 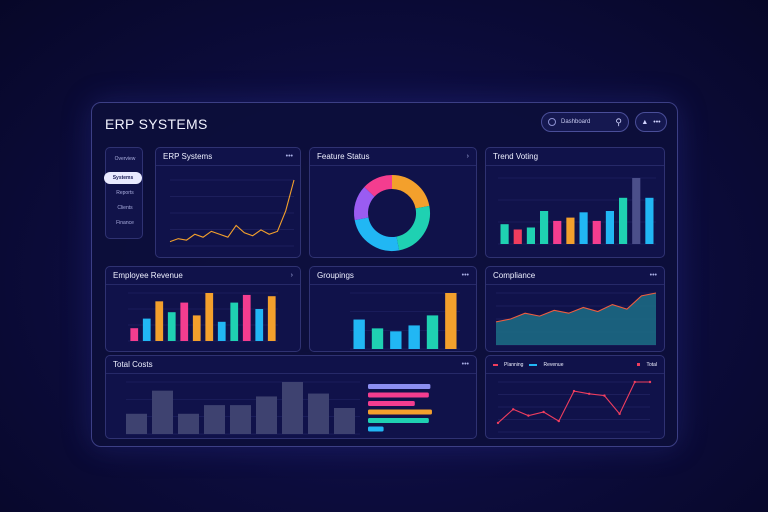 What do you see at coordinates (645, 122) in the screenshot?
I see `user-icon: ▲` at bounding box center [645, 122].